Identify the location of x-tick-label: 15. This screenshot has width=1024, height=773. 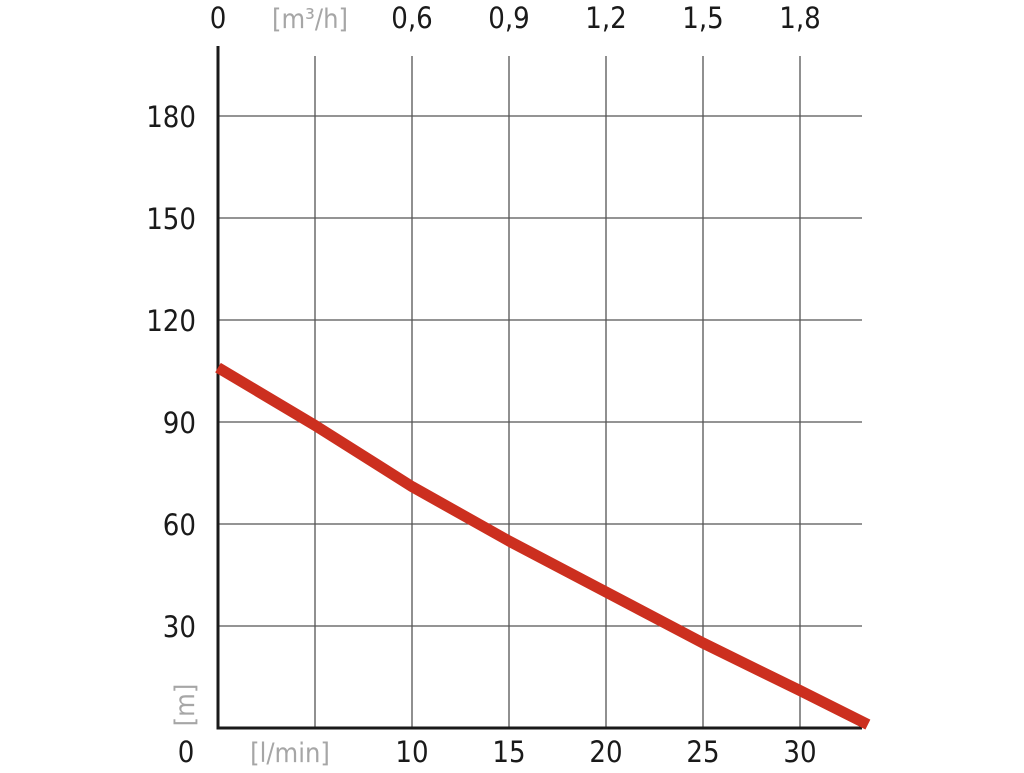
(508, 751).